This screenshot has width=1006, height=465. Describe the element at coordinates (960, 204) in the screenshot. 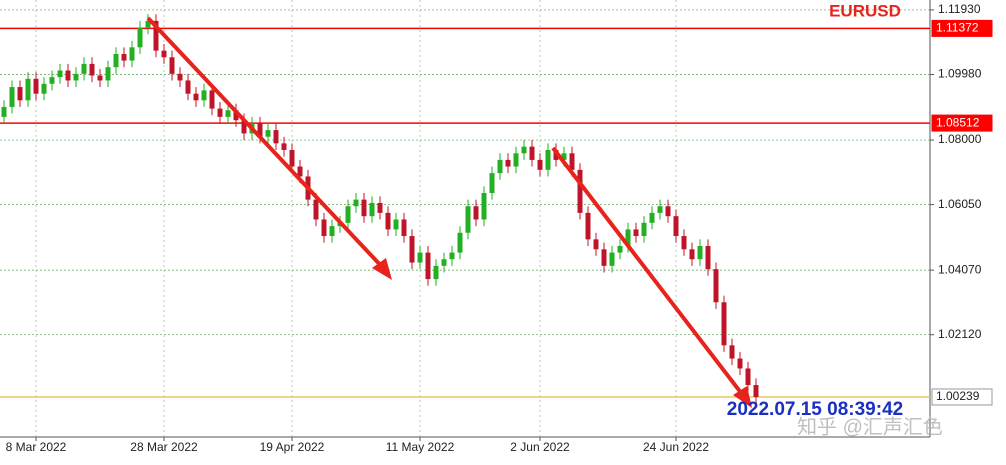

I see `y-tick-label: 1.06050` at that location.